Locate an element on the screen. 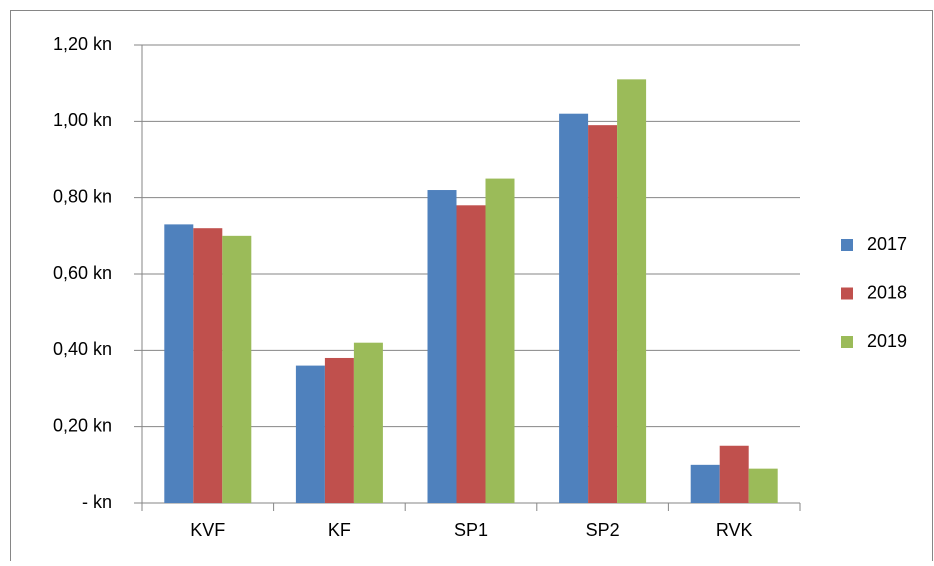 This screenshot has height=566, width=934. y-tick-label: 0,40 kn is located at coordinates (82, 349).